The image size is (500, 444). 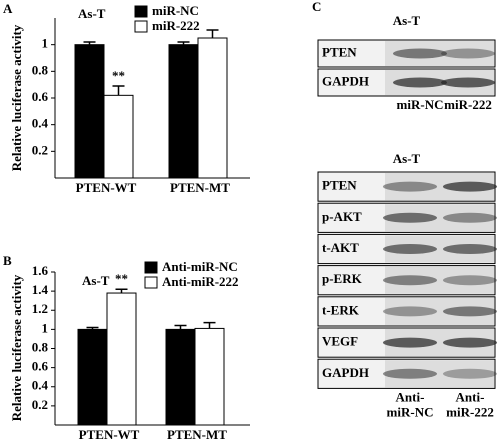 I want to click on blot-row-label: VEGF, so click(x=340, y=341).